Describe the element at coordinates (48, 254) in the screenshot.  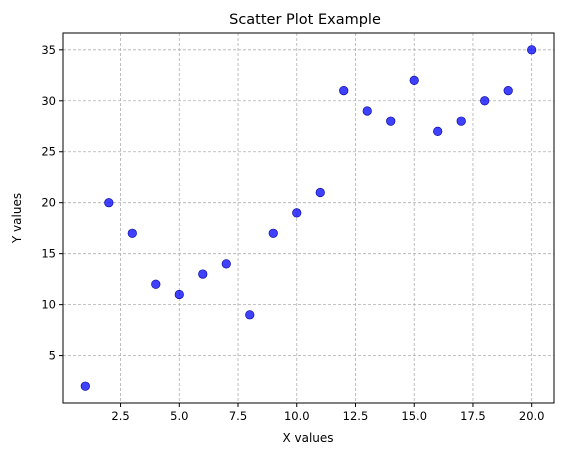
I see `y-tick-label: 15` at that location.